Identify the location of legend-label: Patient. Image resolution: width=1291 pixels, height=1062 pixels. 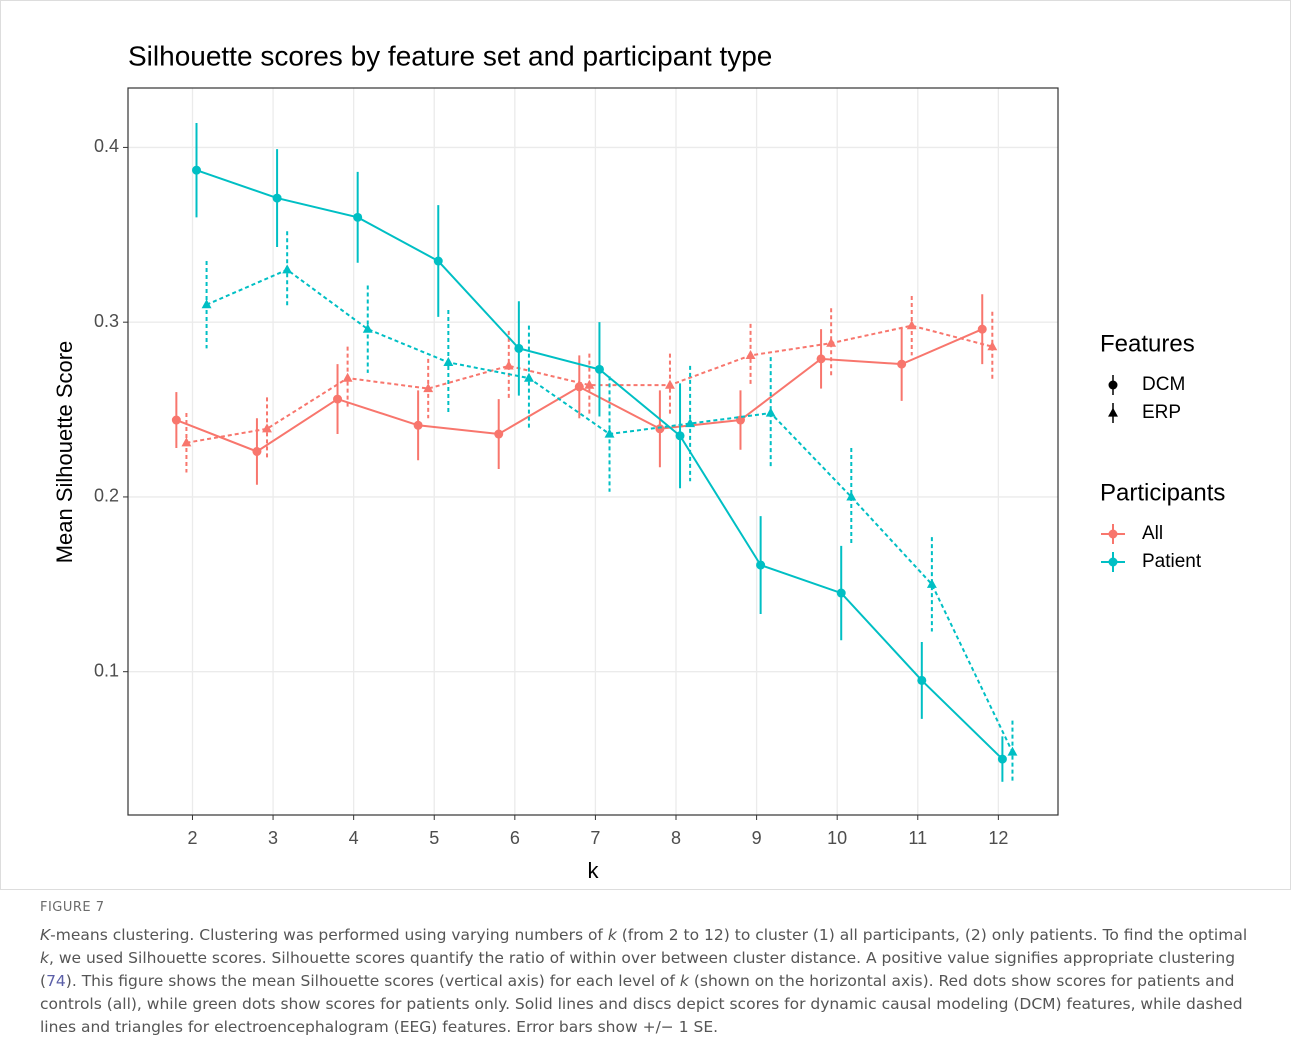
(1172, 561).